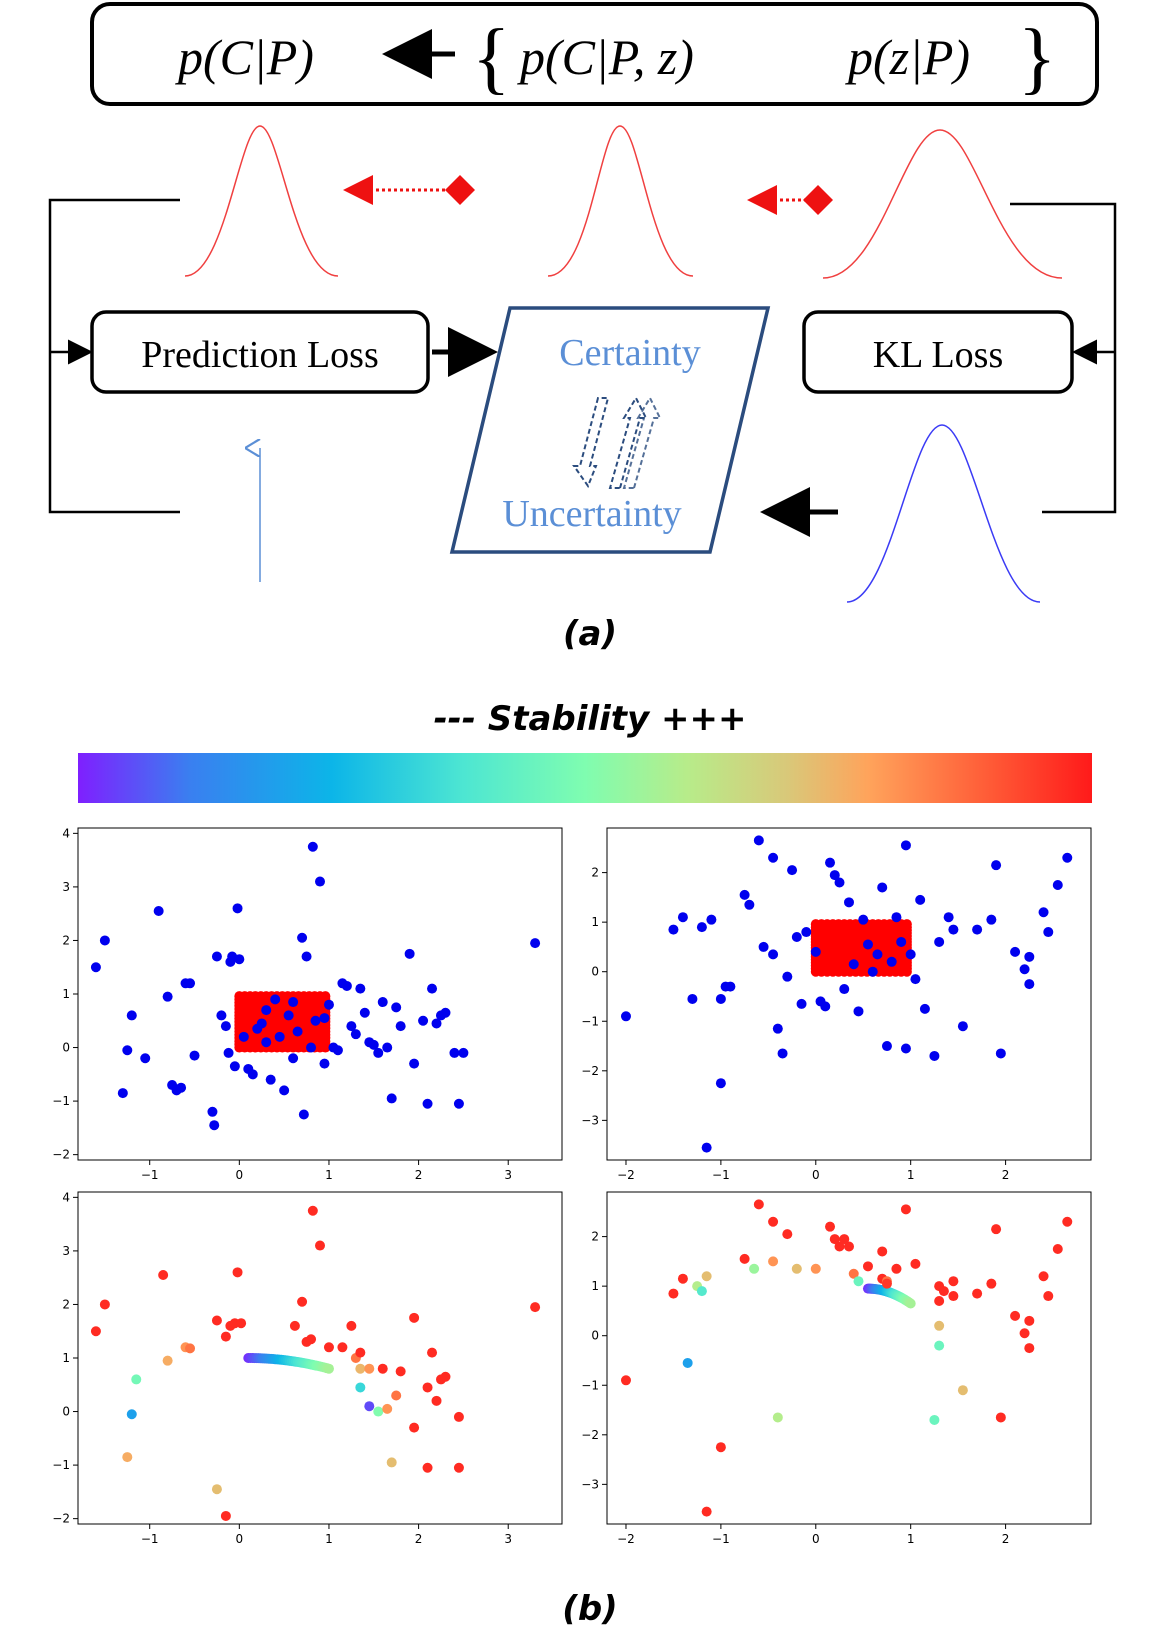  Describe the element at coordinates (66, 833) in the screenshot. I see `y-tick-label: 4` at that location.